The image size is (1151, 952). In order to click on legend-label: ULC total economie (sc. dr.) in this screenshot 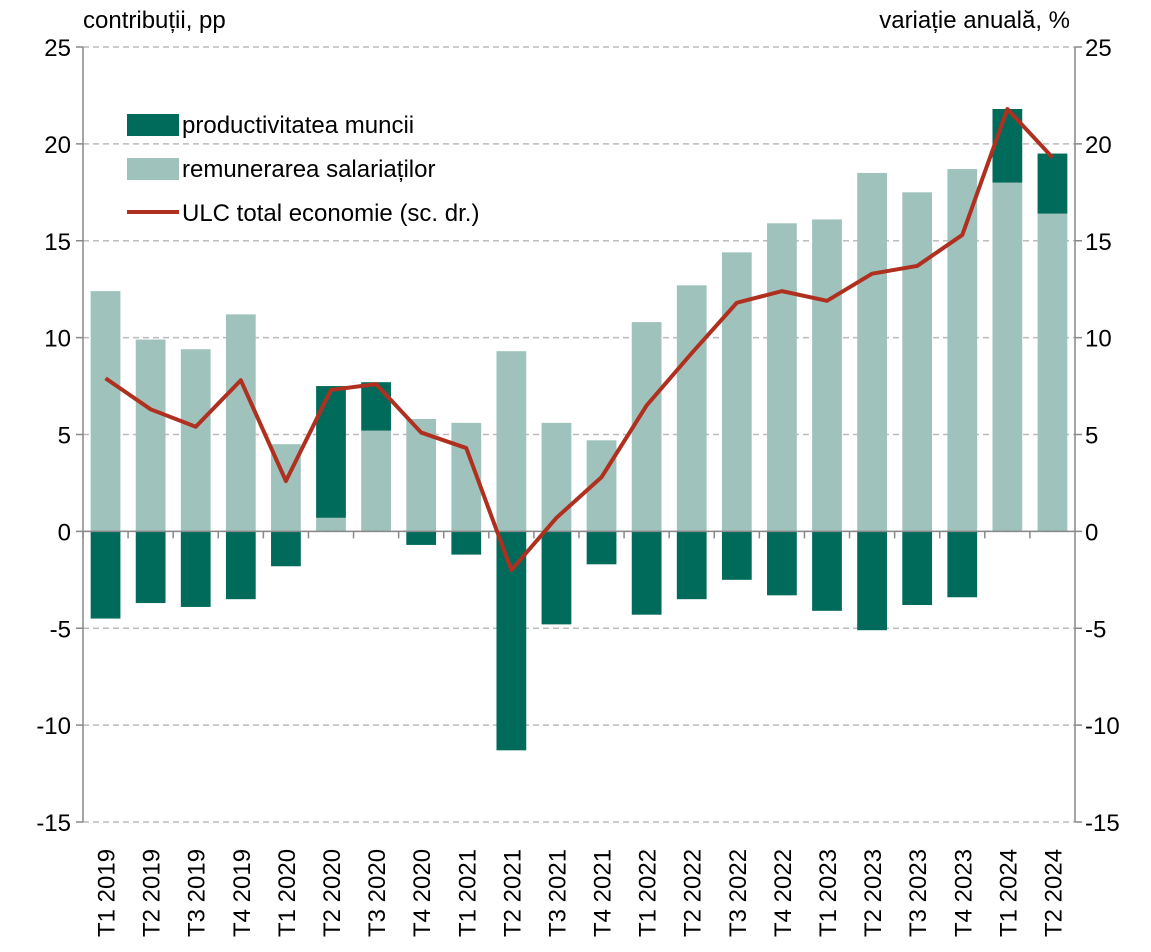, I will do `click(330, 213)`.